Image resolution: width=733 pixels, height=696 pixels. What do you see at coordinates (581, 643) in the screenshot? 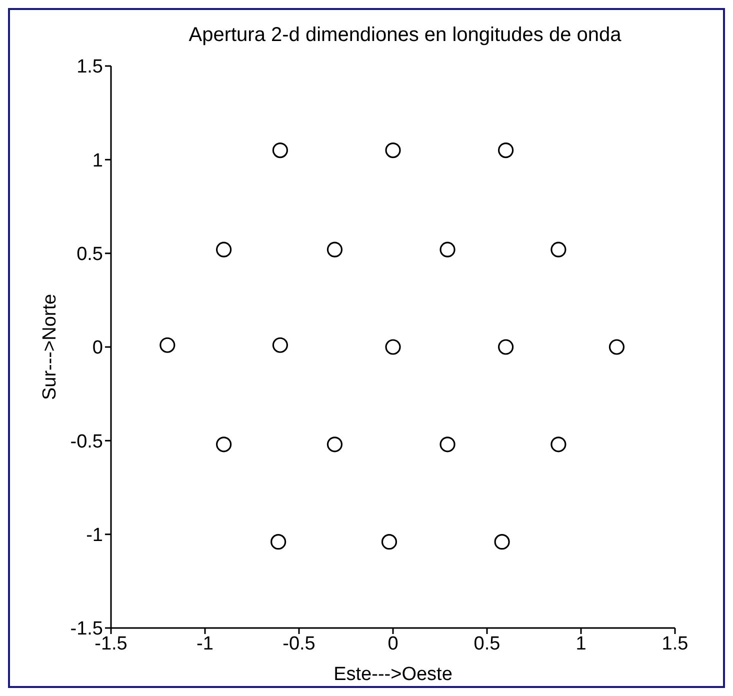
I see `x-tick-label: 1` at bounding box center [581, 643].